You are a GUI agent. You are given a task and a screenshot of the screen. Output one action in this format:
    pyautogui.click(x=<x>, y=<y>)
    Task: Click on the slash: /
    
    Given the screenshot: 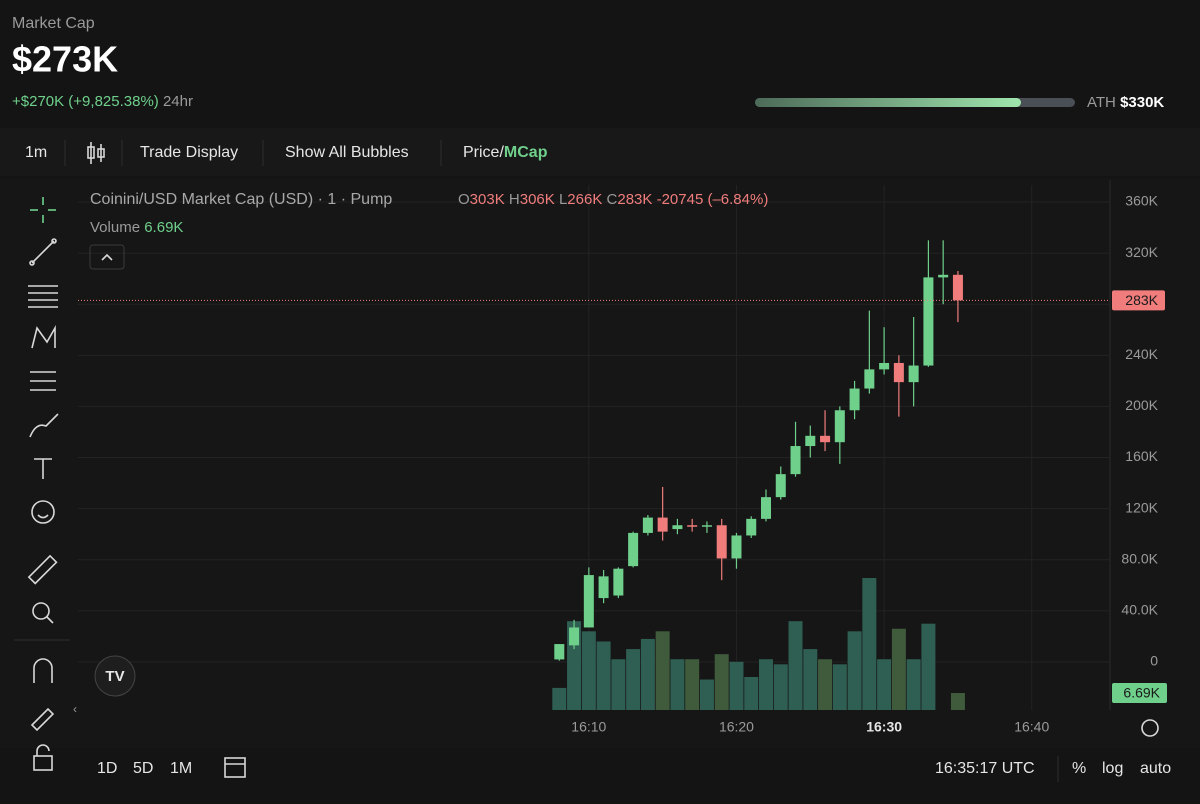 What is the action you would take?
    pyautogui.click(x=501, y=152)
    